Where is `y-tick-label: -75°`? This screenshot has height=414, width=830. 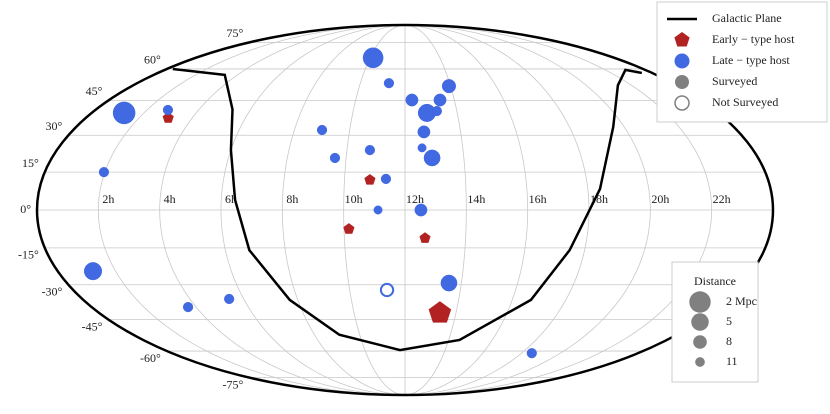
y-tick-label: -75° is located at coordinates (232, 384).